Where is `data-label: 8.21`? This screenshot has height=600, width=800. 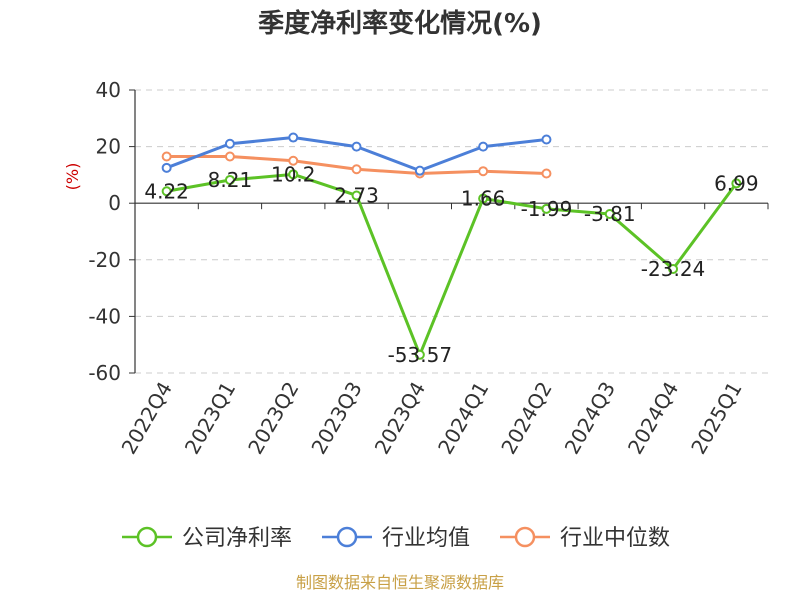 data-label: 8.21 is located at coordinates (230, 180).